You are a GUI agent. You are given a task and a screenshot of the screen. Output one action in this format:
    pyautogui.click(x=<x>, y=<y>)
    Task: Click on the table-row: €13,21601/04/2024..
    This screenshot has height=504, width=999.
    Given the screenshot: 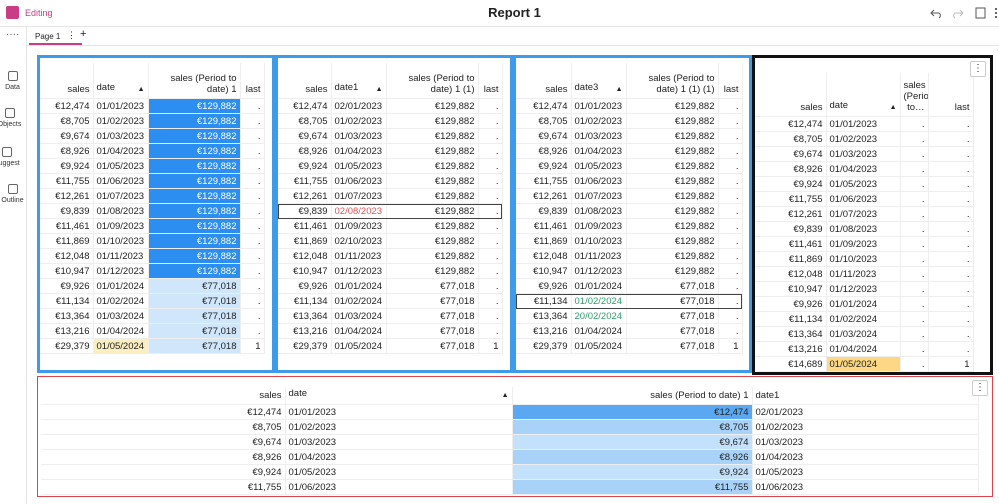 What is the action you would take?
    pyautogui.click(x=864, y=349)
    